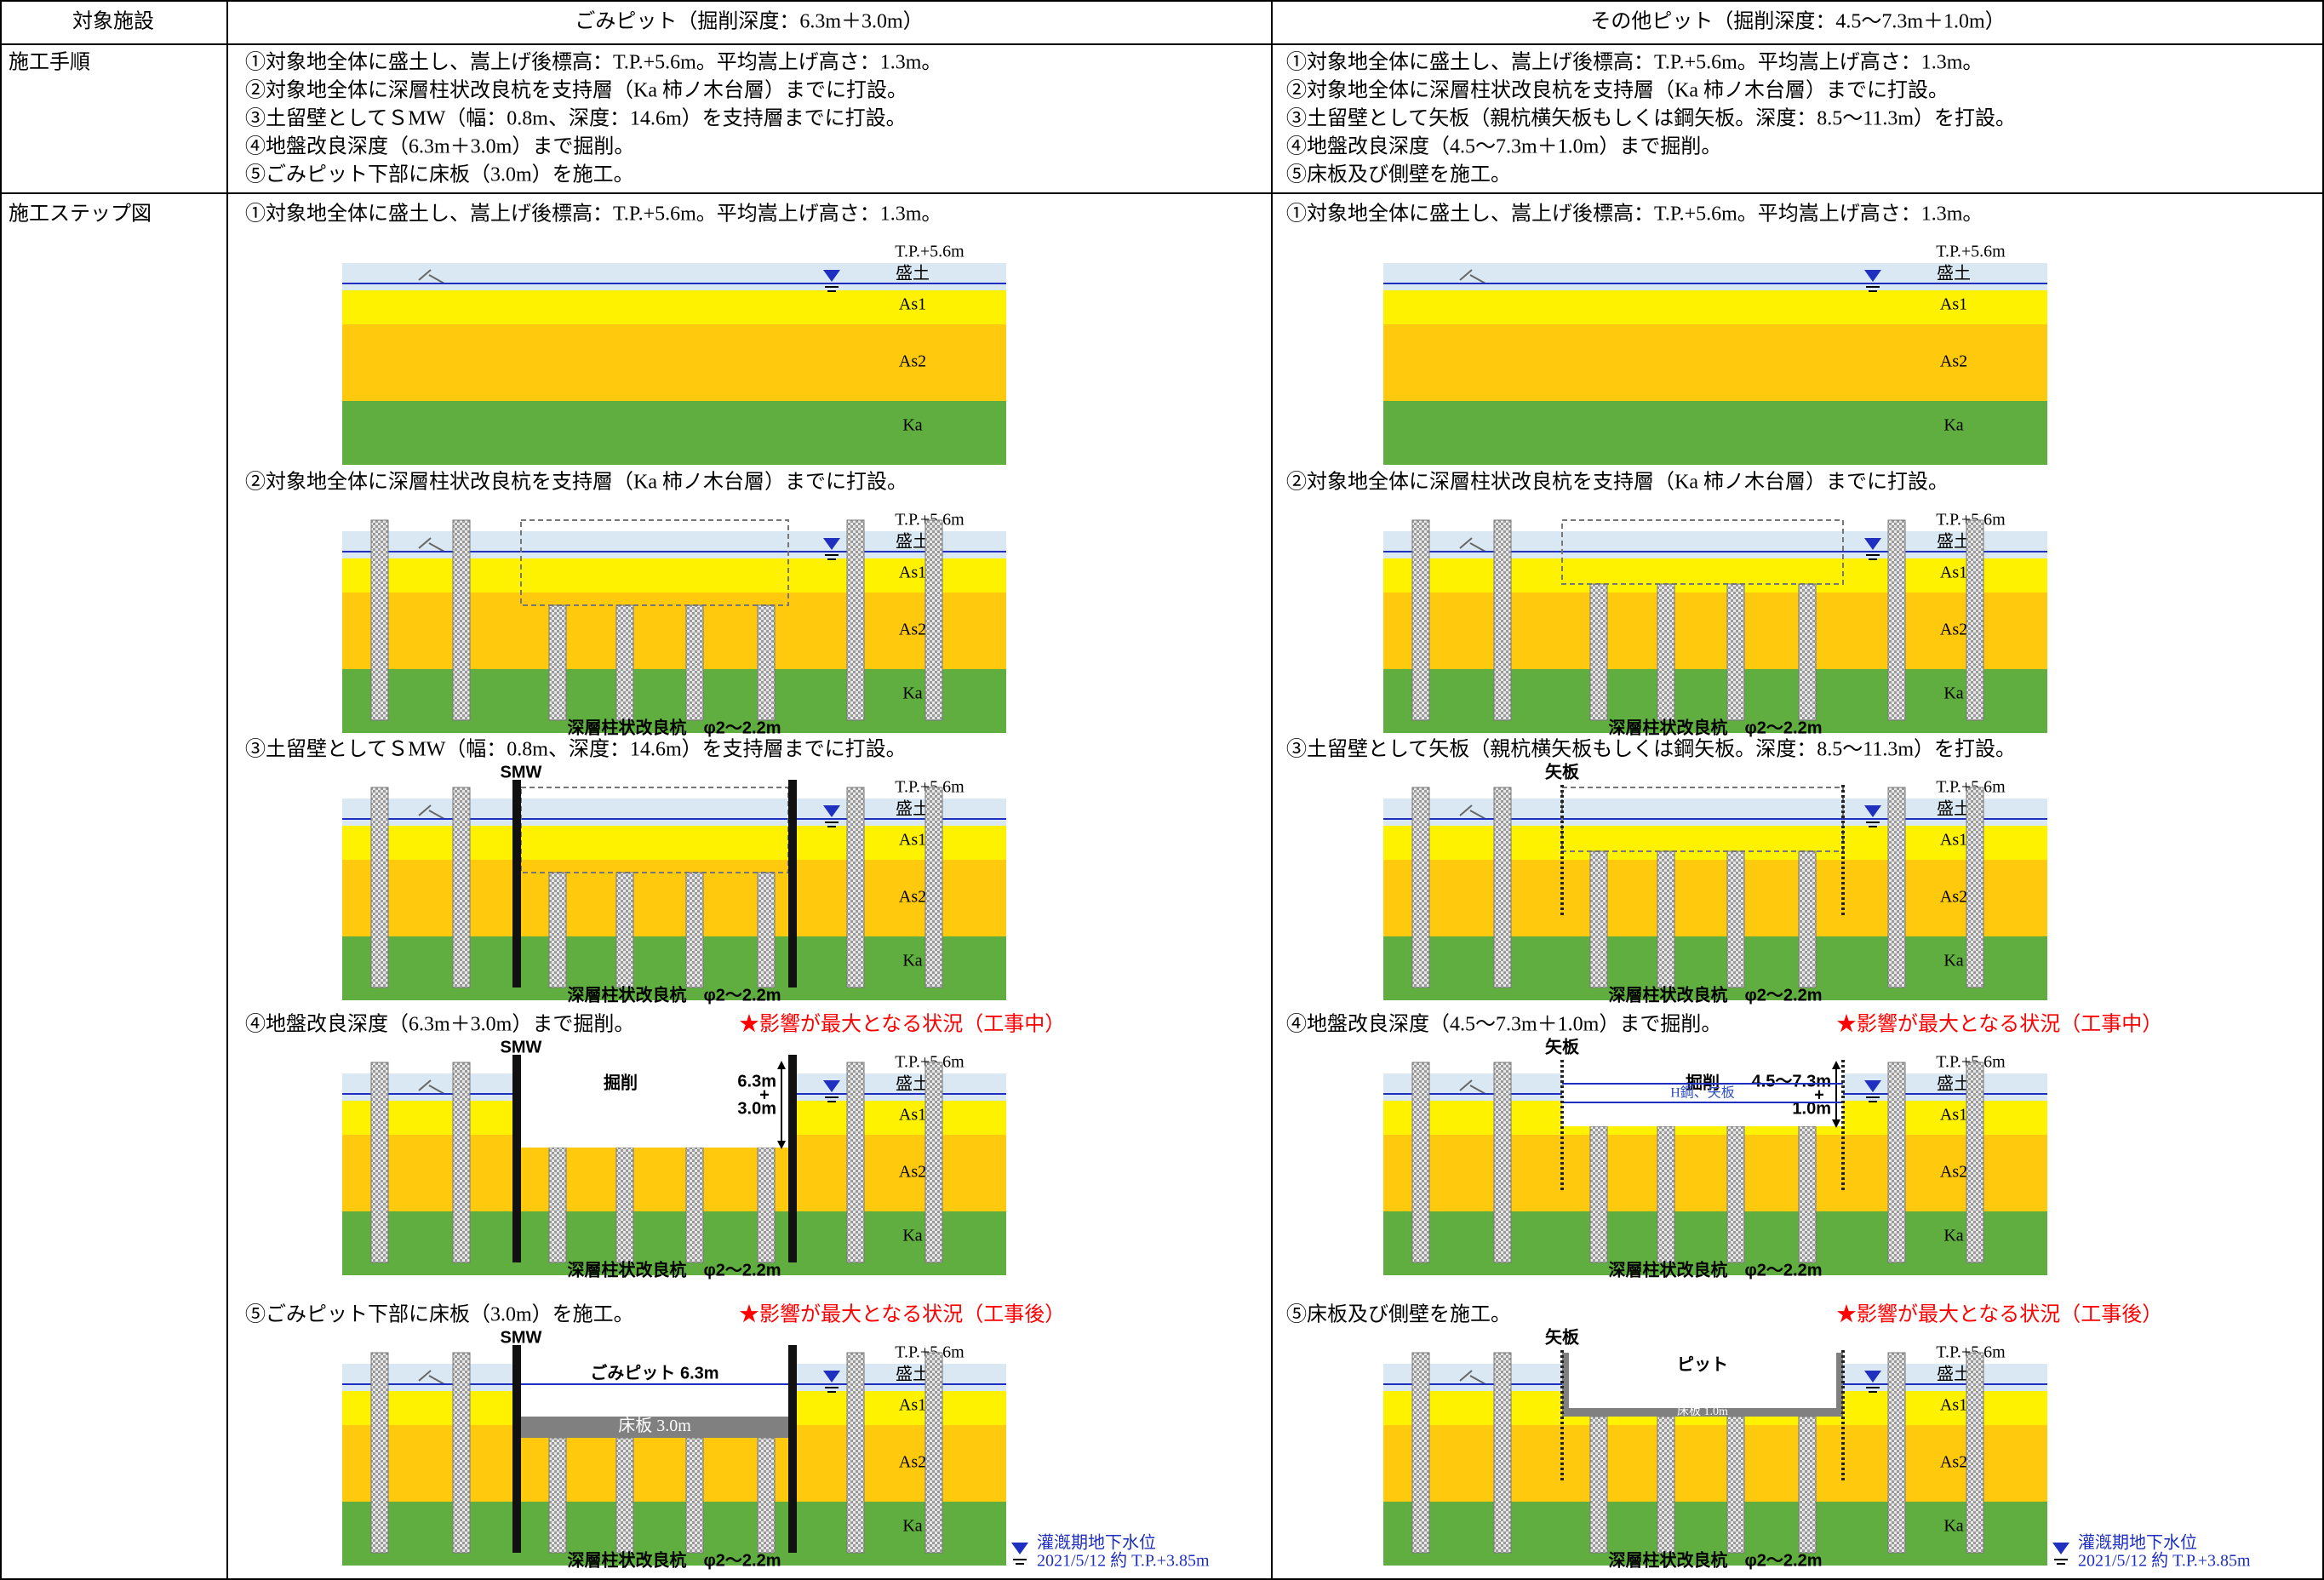 The image size is (2324, 1580). I want to click on label-slab: 床板 3.0m, so click(654, 1426).